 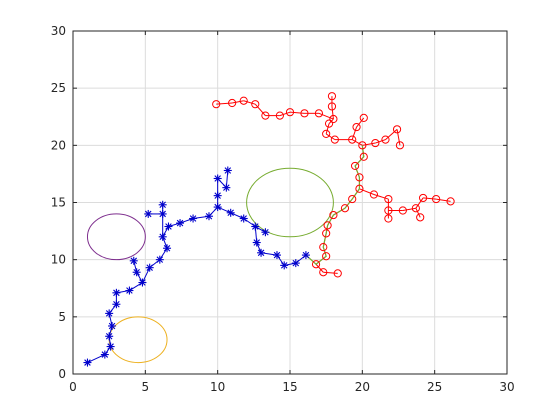 I want to click on y-tick-label-4: 20, so click(x=58, y=145).